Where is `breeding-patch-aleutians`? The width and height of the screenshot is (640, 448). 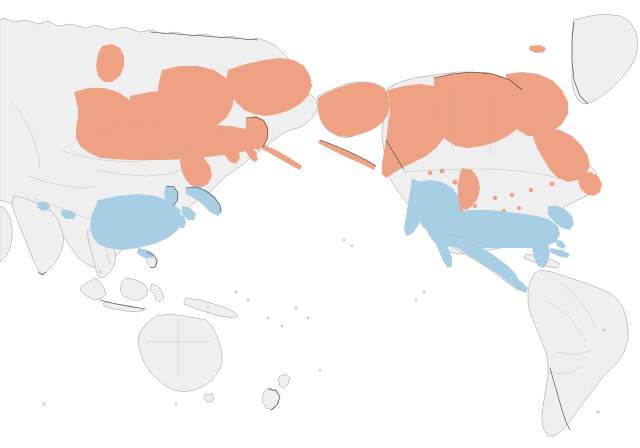 breeding-patch-aleutians is located at coordinates (347, 155).